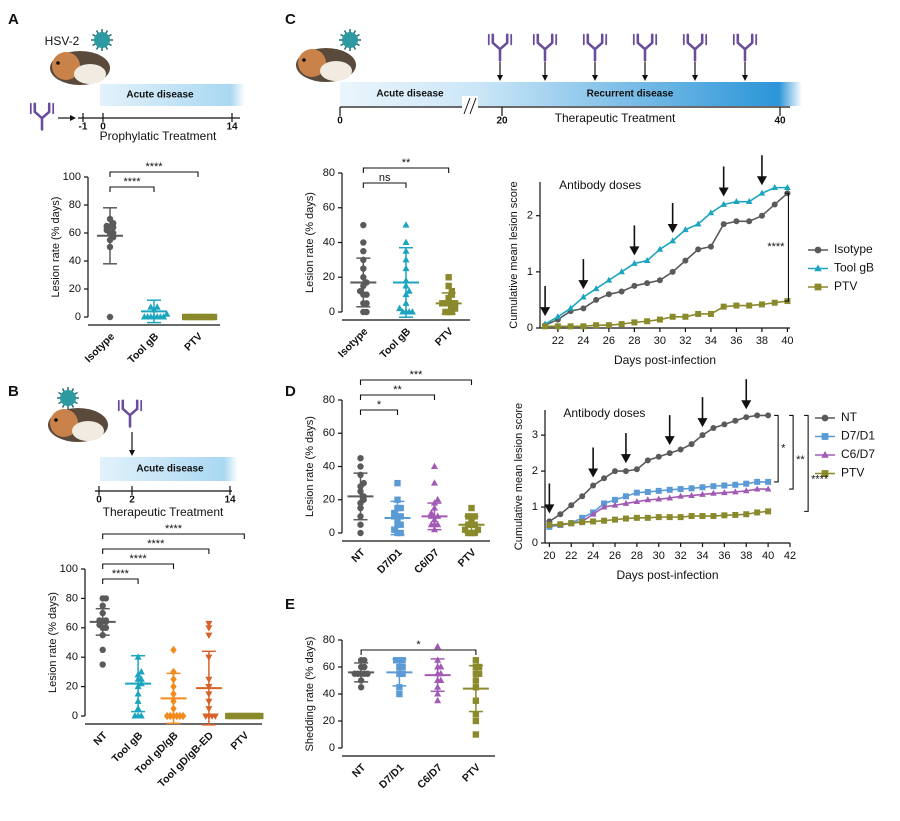 This screenshot has height=821, width=900. I want to click on legend-label: Isotype, so click(853, 249).